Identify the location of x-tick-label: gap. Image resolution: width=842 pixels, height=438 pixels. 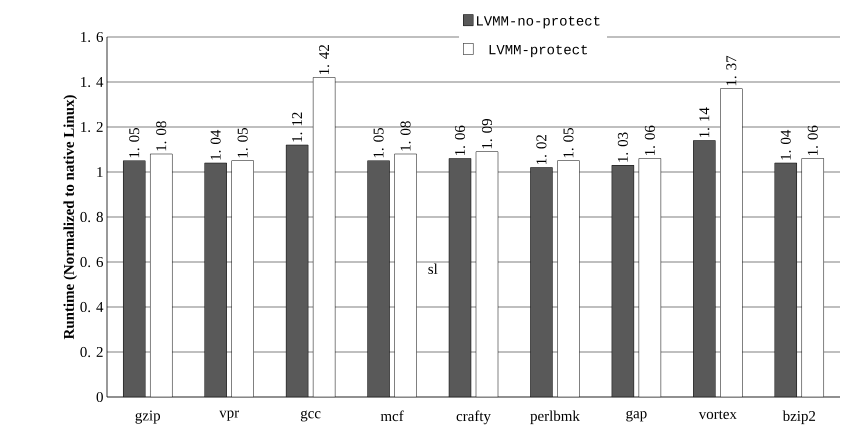
(636, 416).